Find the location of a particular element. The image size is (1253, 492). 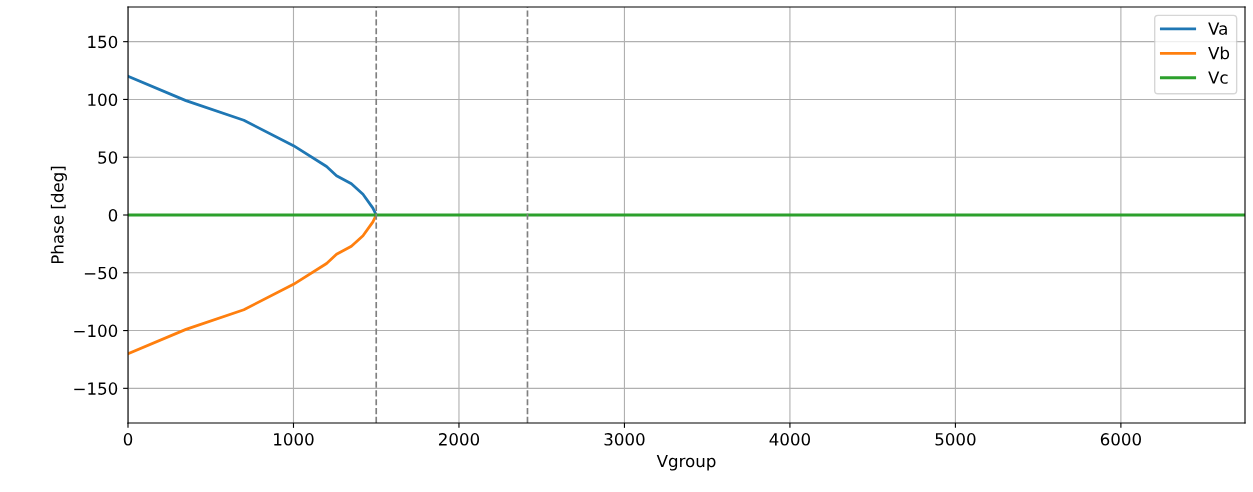

x-tick-label: 1000 is located at coordinates (294, 439).